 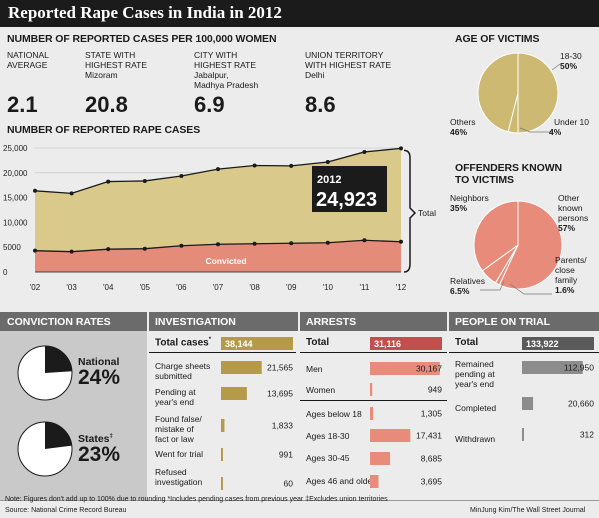 What do you see at coordinates (15, 222) in the screenshot?
I see `y-tick-label: 10,000` at bounding box center [15, 222].